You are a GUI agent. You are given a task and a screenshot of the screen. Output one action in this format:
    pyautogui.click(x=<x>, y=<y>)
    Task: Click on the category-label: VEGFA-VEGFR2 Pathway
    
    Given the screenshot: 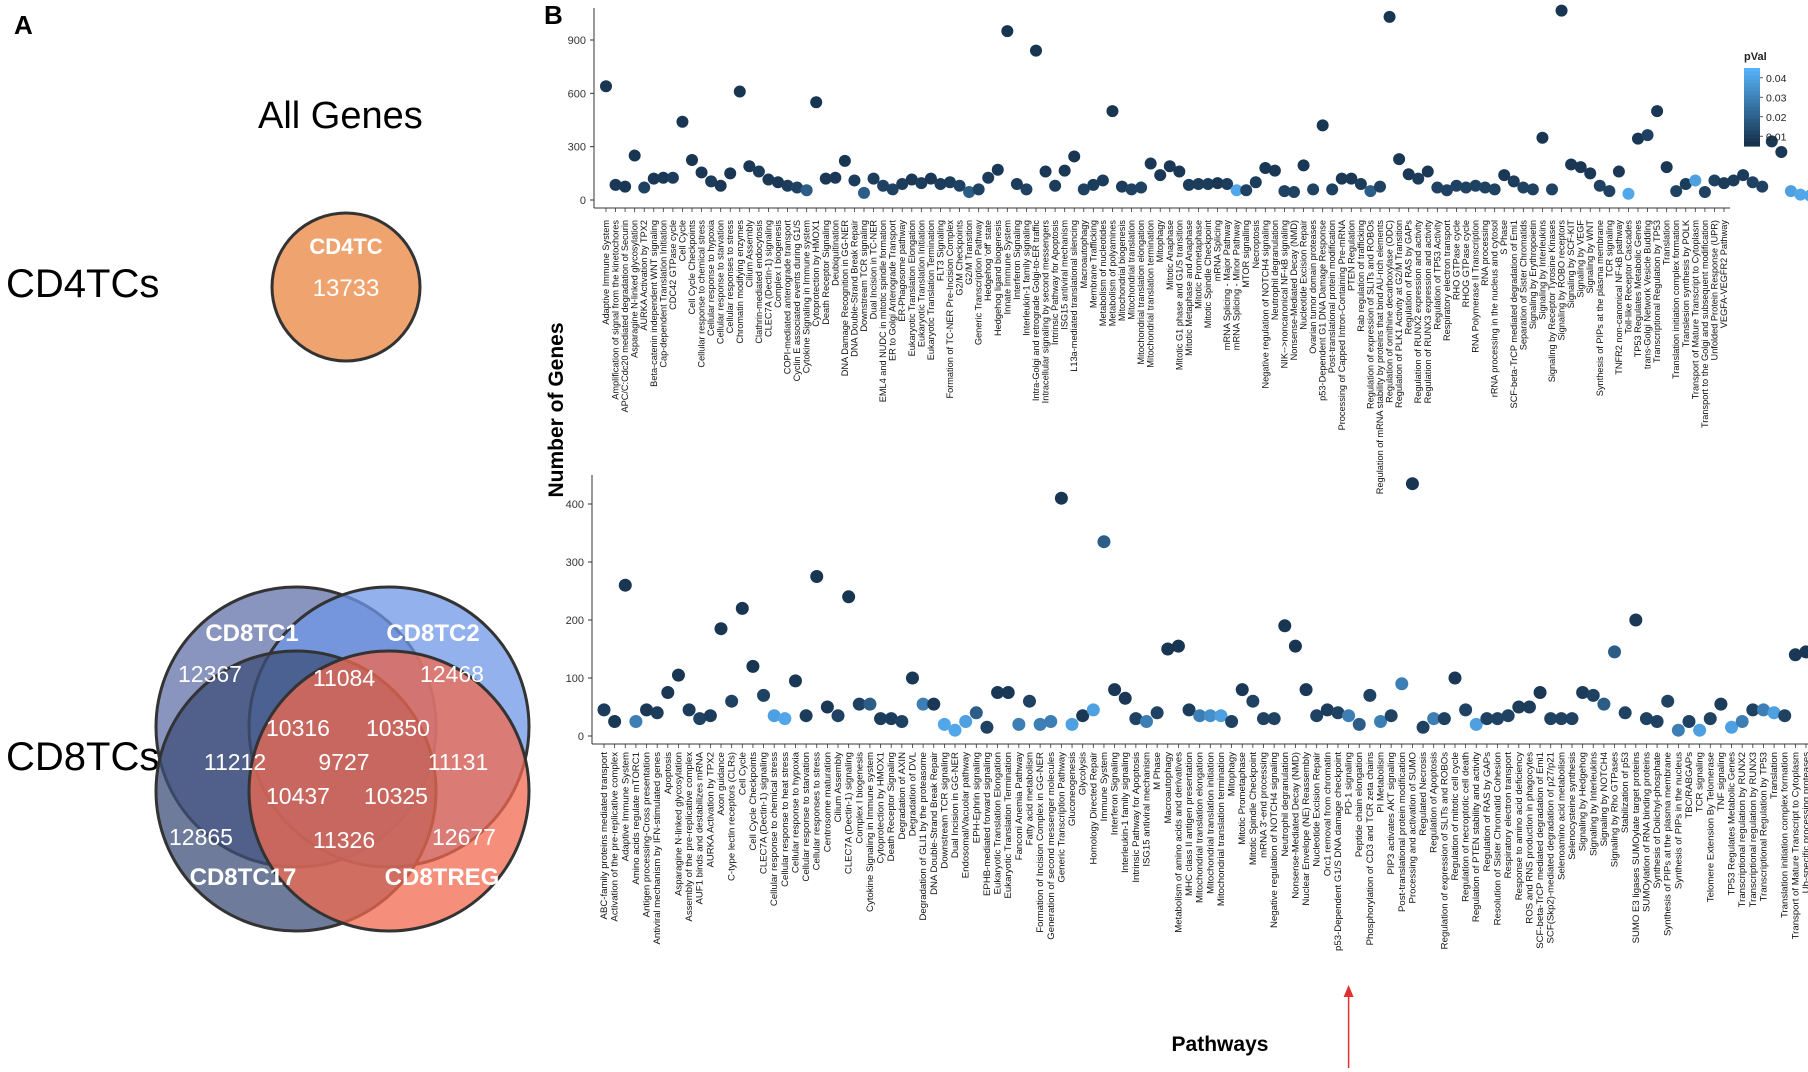 What is the action you would take?
    pyautogui.click(x=1724, y=274)
    